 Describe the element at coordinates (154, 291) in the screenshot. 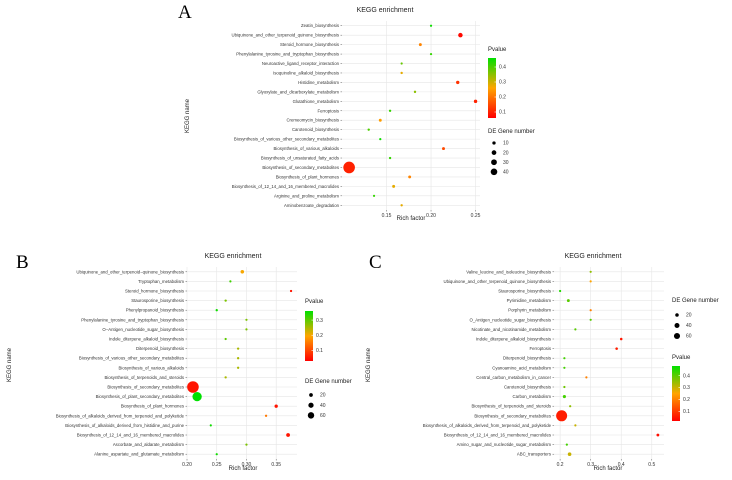

I see `category-label: Steroid_hormone_biosynthesis` at that location.